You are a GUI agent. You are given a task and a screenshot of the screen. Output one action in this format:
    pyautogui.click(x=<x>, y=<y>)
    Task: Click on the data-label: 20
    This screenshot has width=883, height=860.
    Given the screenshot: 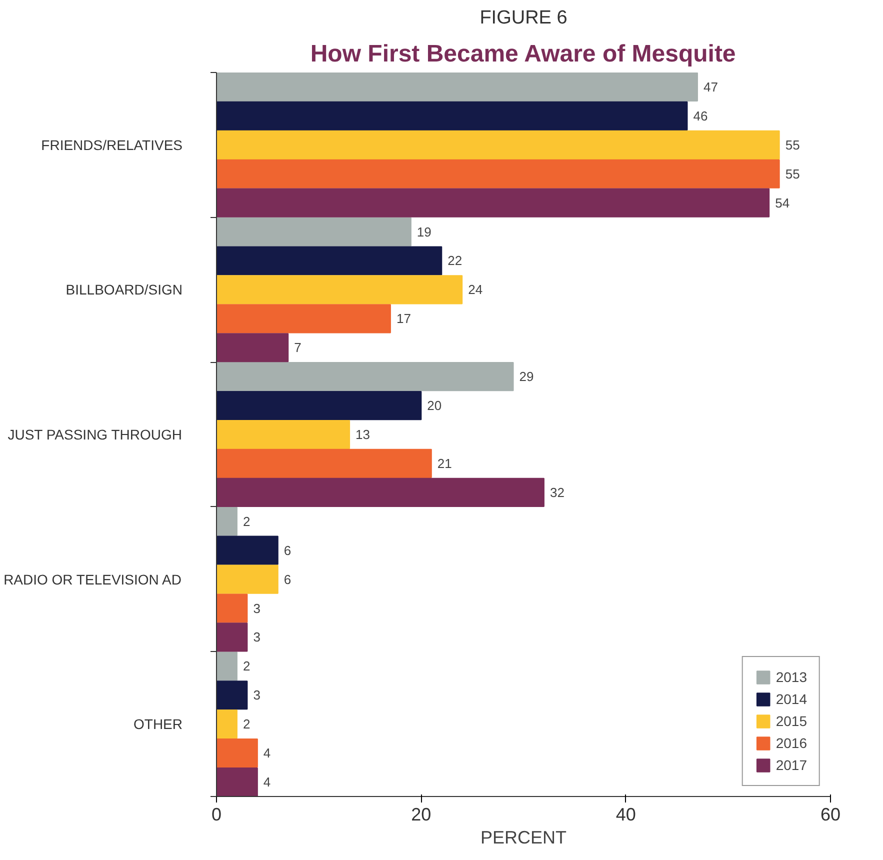 What is the action you would take?
    pyautogui.click(x=434, y=406)
    